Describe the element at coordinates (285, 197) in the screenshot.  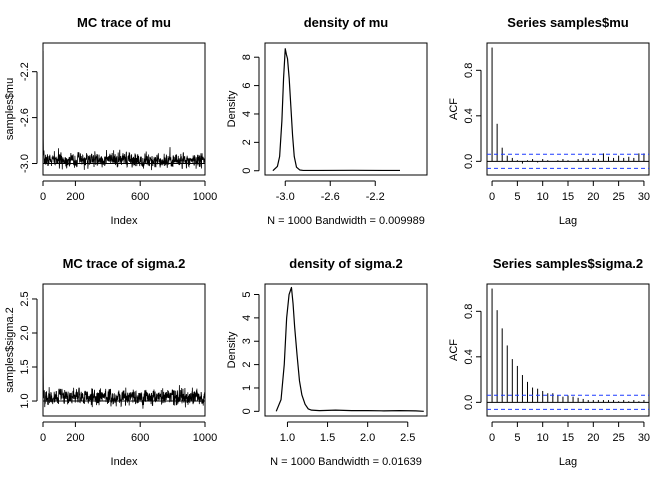
I see `x-tick-label: -3.0` at that location.